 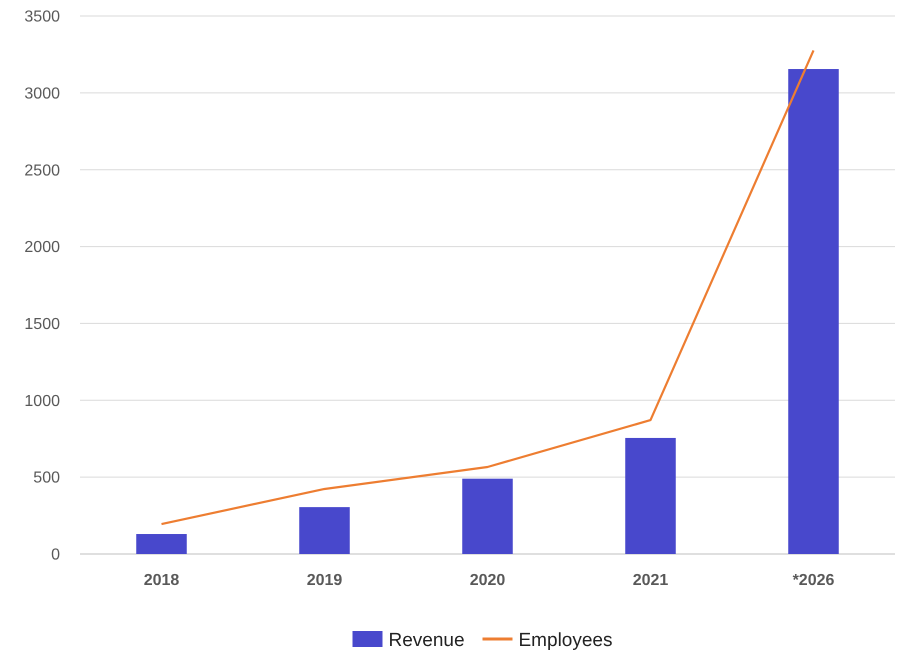 I want to click on legend-label: Employees, so click(x=565, y=640).